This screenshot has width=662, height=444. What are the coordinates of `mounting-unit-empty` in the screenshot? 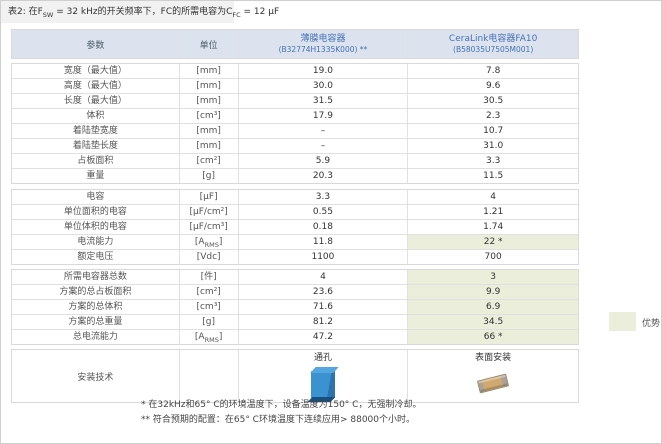 It's located at (208, 376).